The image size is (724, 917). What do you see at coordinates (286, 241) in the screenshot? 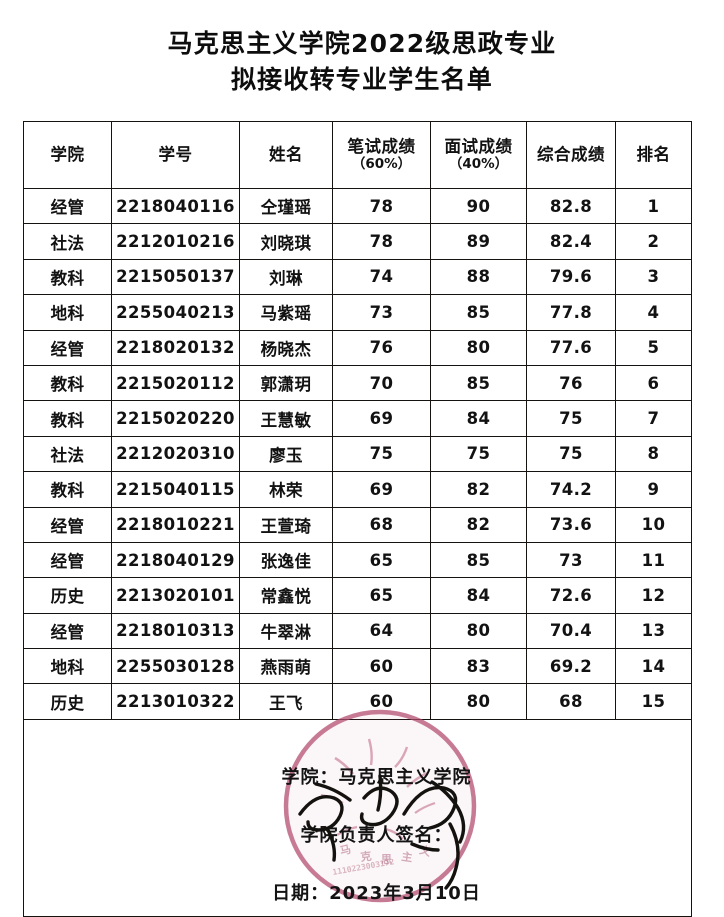
I see `cell-name: 刘晓琪` at bounding box center [286, 241].